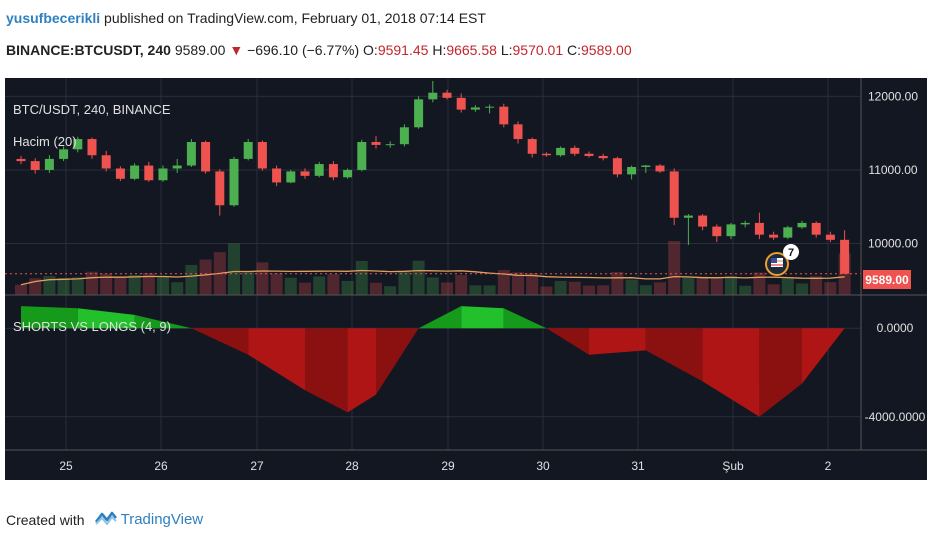 The height and width of the screenshot is (550, 932). I want to click on close-label: C:, so click(574, 50).